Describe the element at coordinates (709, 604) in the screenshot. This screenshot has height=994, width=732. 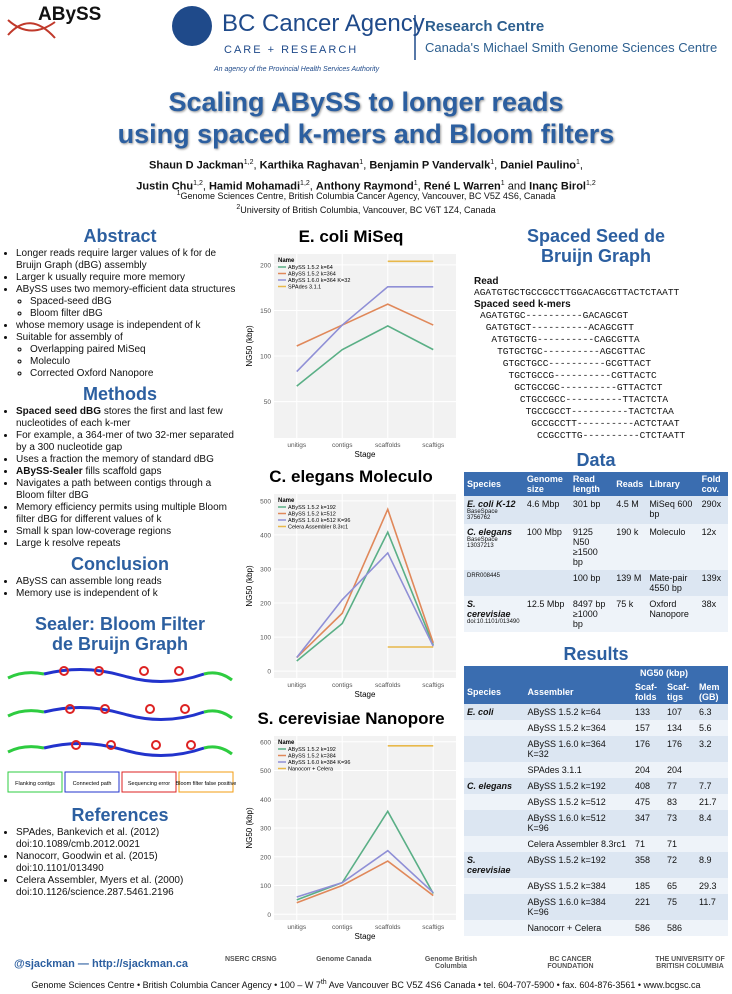
I see `cell-text: 38x` at that location.